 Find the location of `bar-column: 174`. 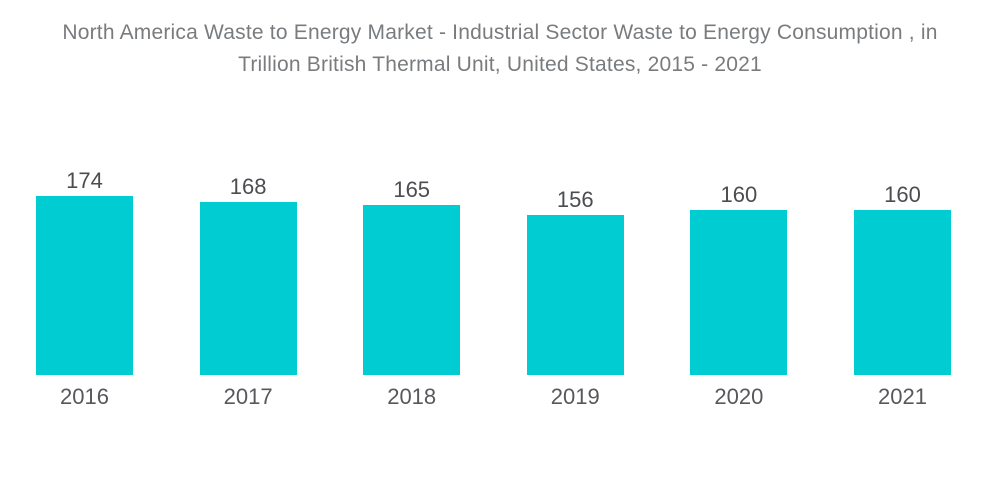

bar-column: 174 is located at coordinates (84, 272).